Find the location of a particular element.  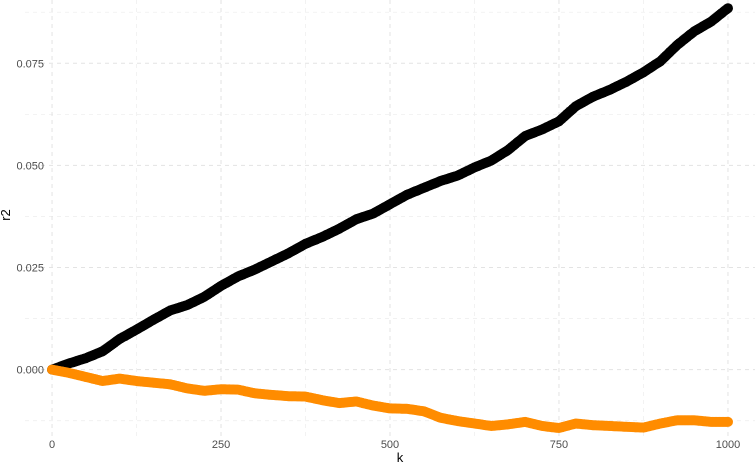

y-axis-ticks: 0.000 0.025 0.050 0.075 is located at coordinates (30, 217).